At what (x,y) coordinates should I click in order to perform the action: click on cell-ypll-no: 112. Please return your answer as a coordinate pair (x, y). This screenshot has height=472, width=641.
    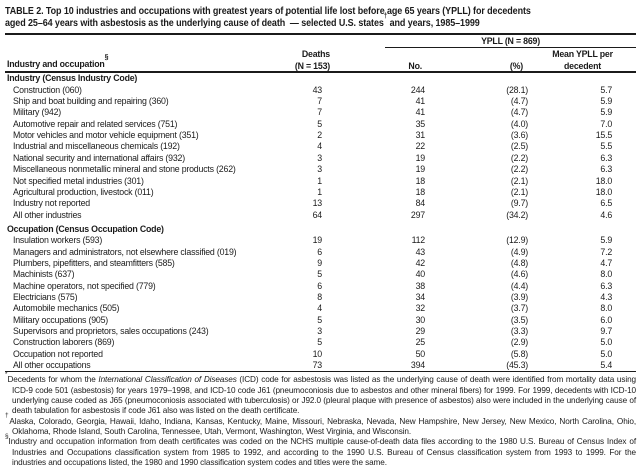
    Looking at the image, I should click on (418, 240).